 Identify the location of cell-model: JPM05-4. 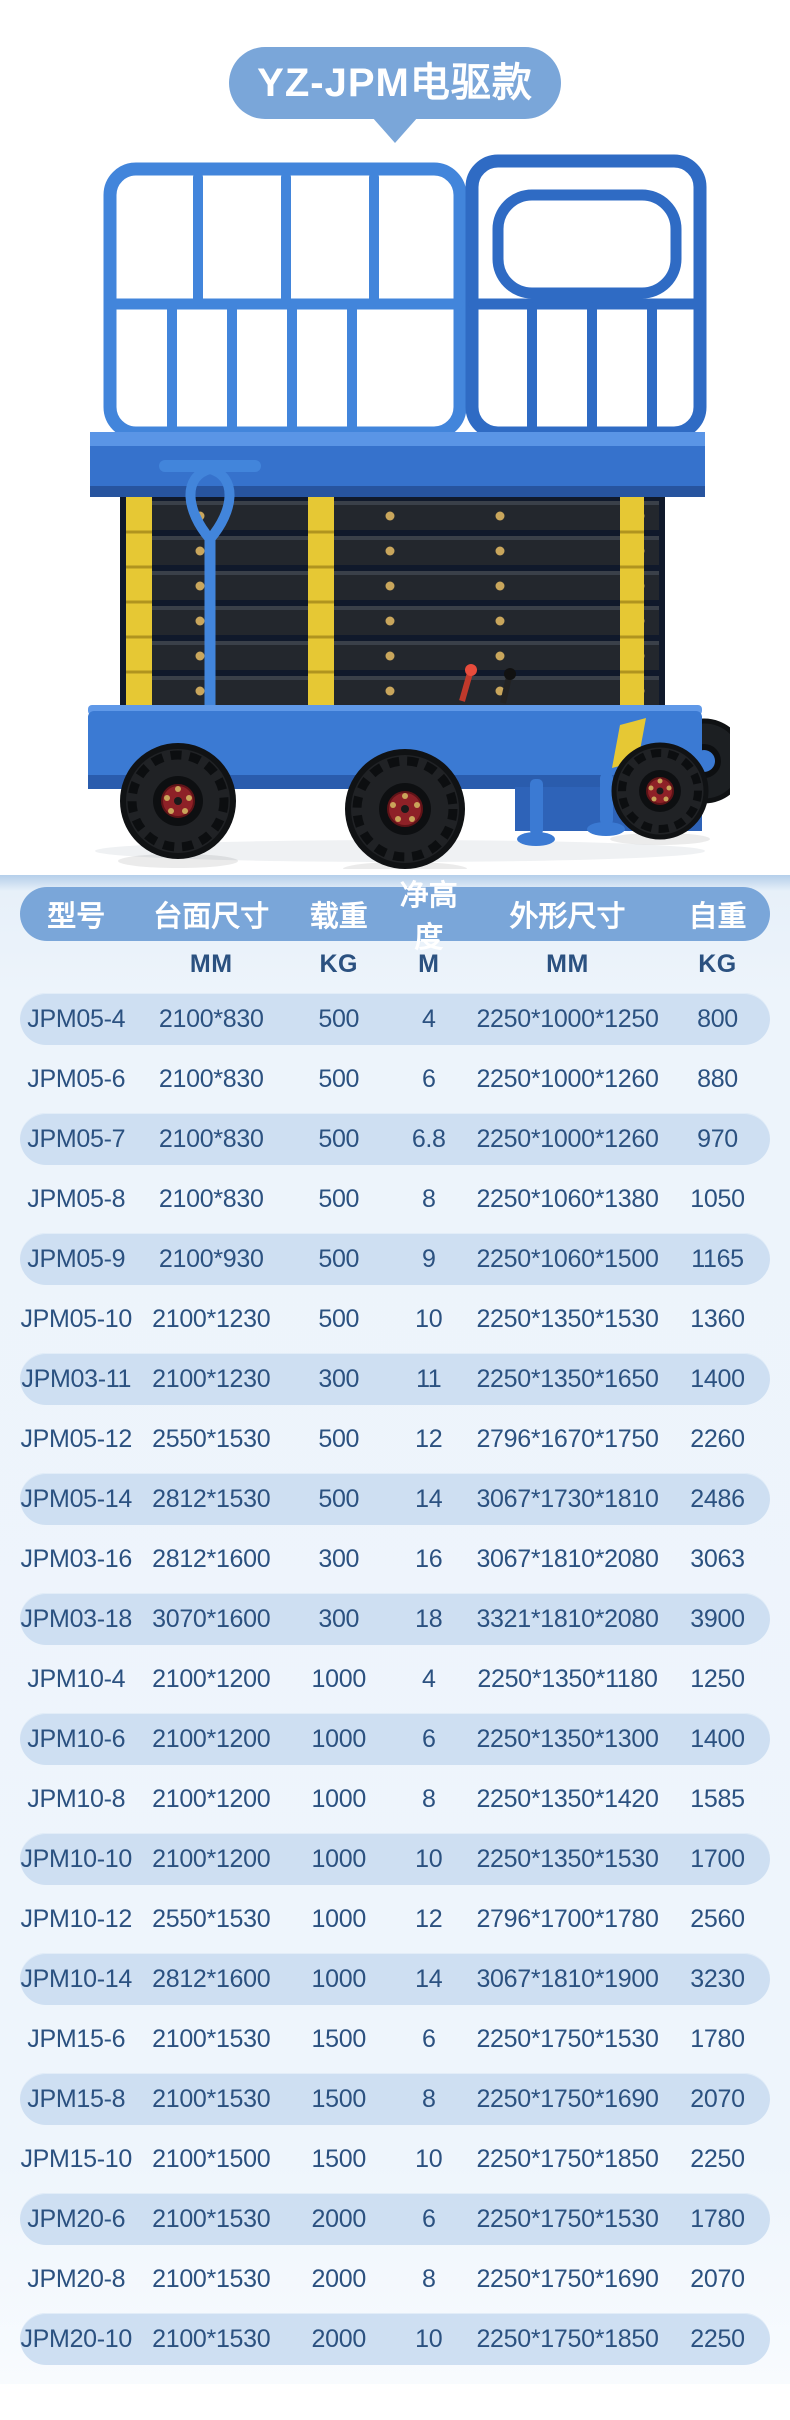
(76, 1018).